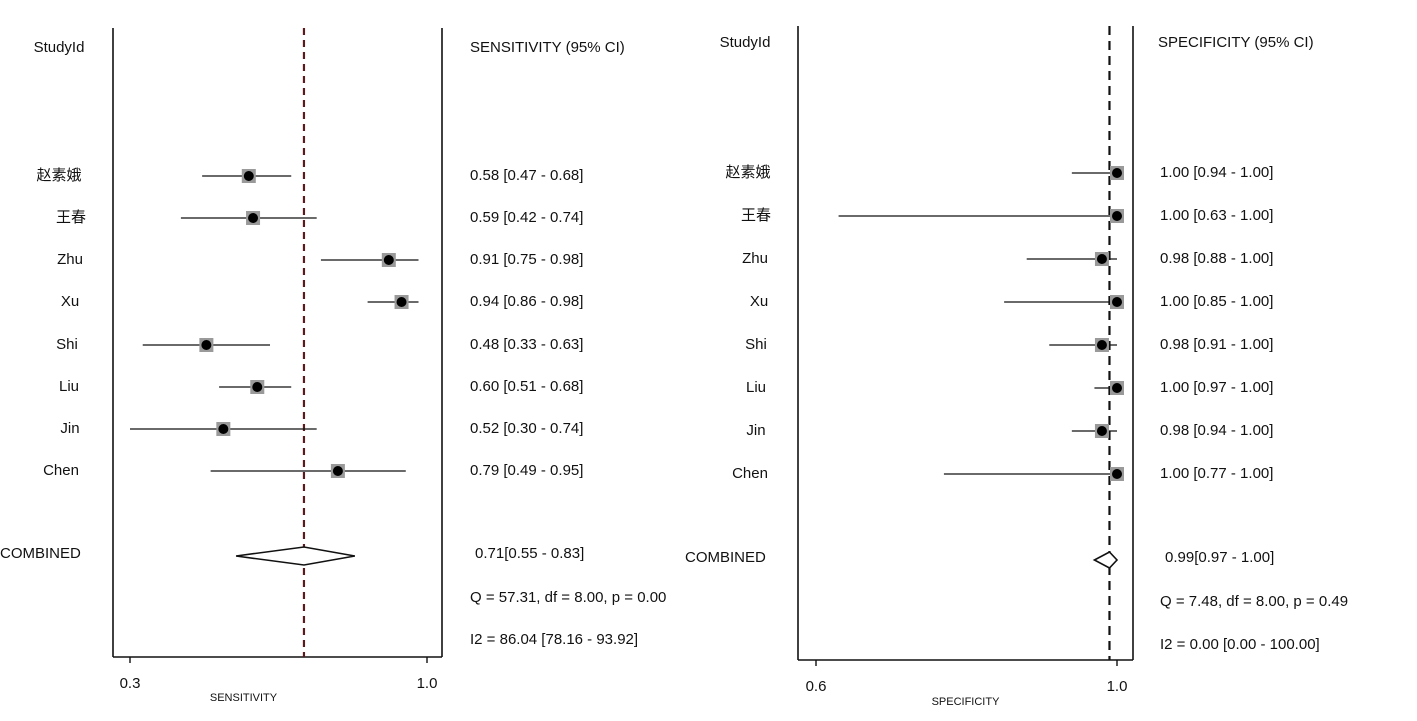  I want to click on ci-label: 0.59 [0.42 - 0.74], so click(526, 217).